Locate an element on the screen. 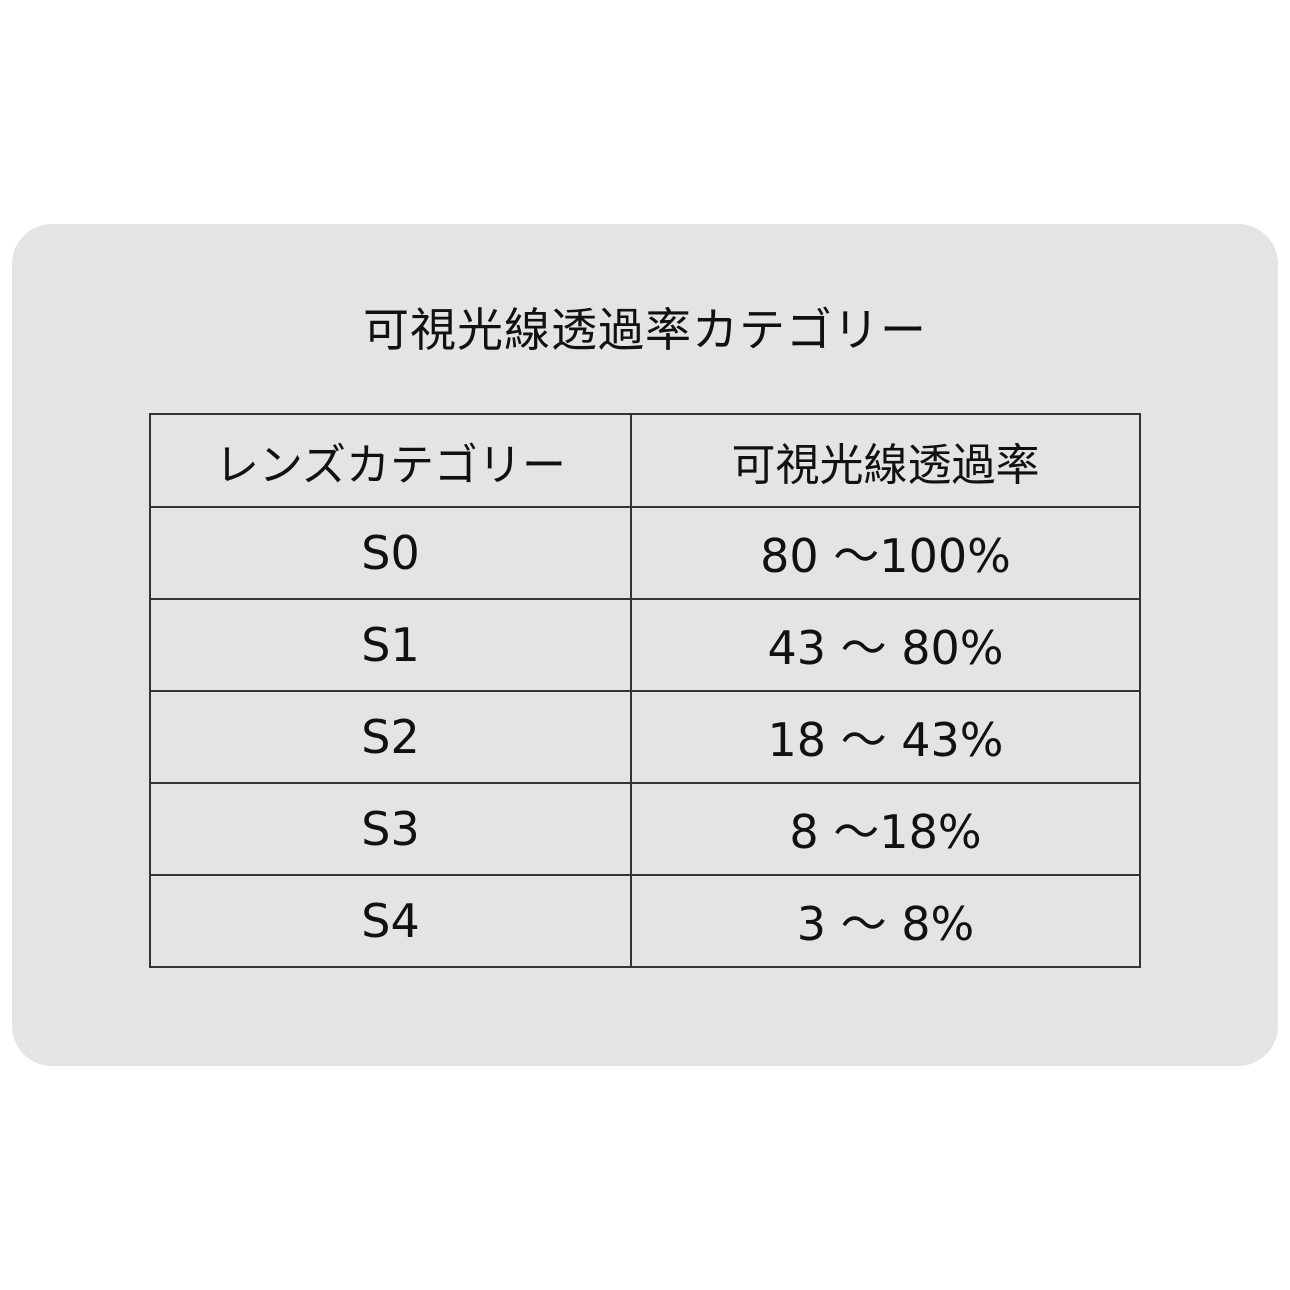 Image resolution: width=1290 pixels, height=1290 pixels. page-title: 可視光線透過率カテゴリー is located at coordinates (645, 330).